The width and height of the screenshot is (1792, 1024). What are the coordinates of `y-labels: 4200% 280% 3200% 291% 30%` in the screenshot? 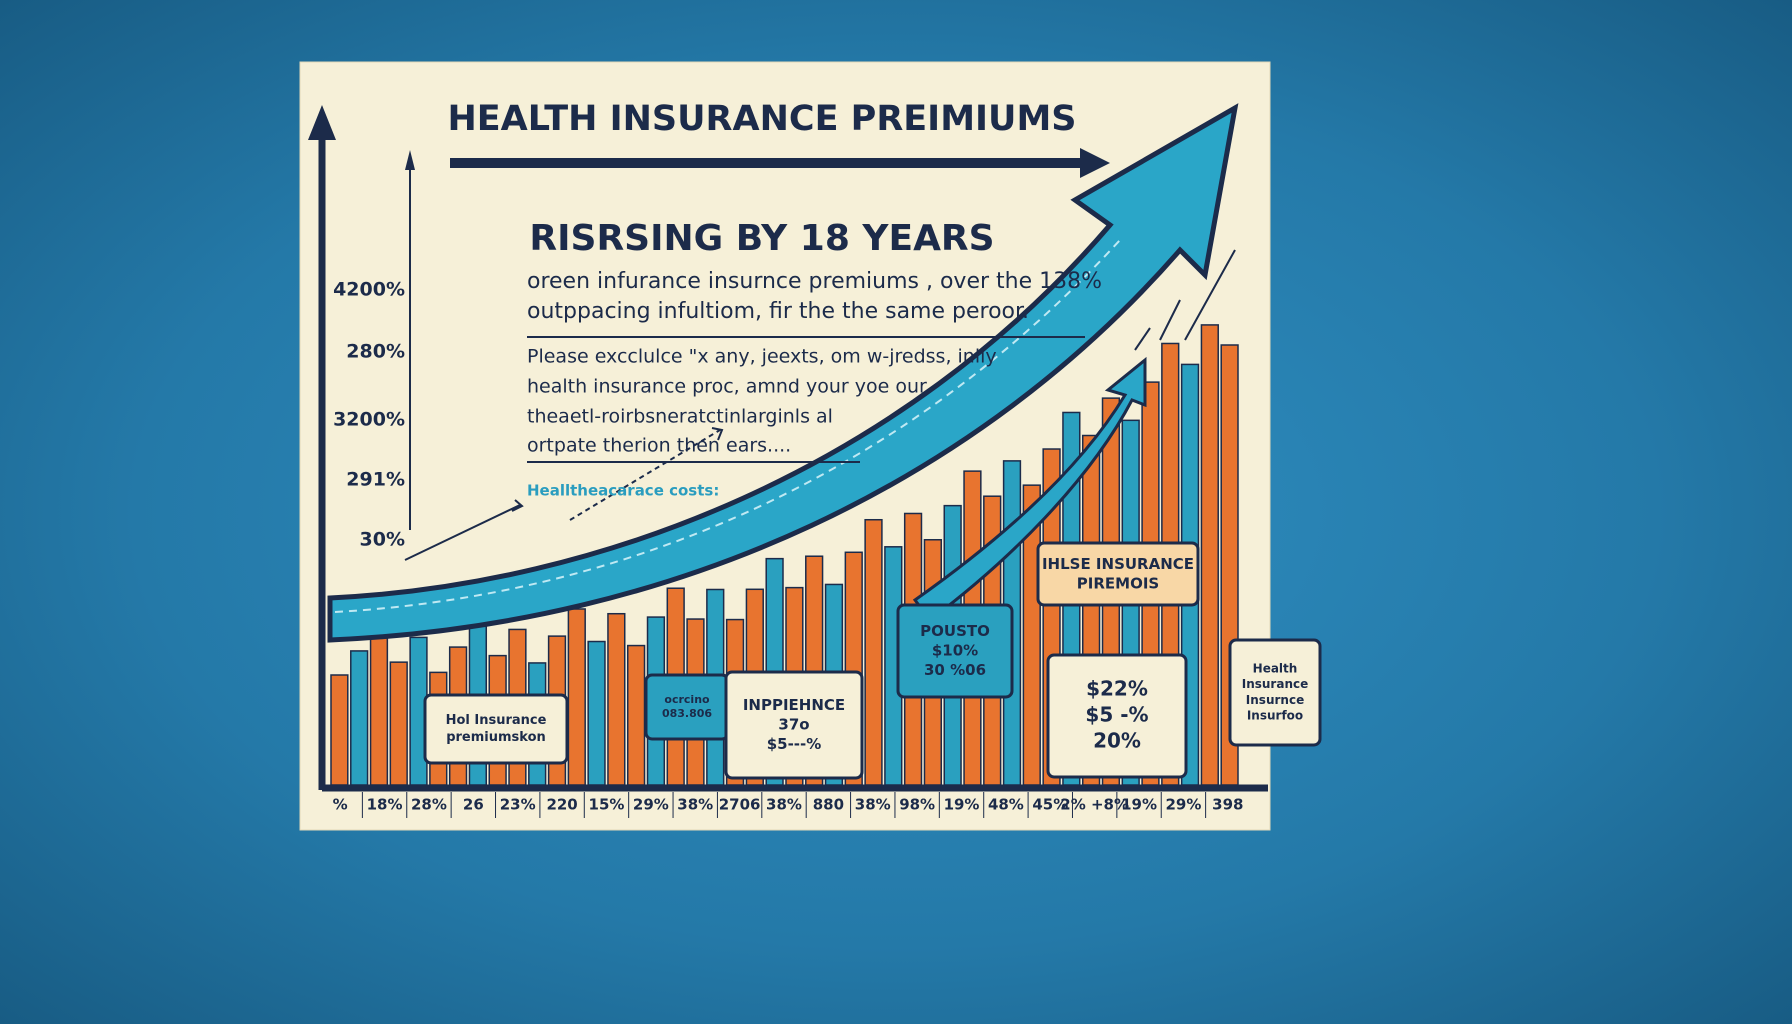 It's located at (369, 415).